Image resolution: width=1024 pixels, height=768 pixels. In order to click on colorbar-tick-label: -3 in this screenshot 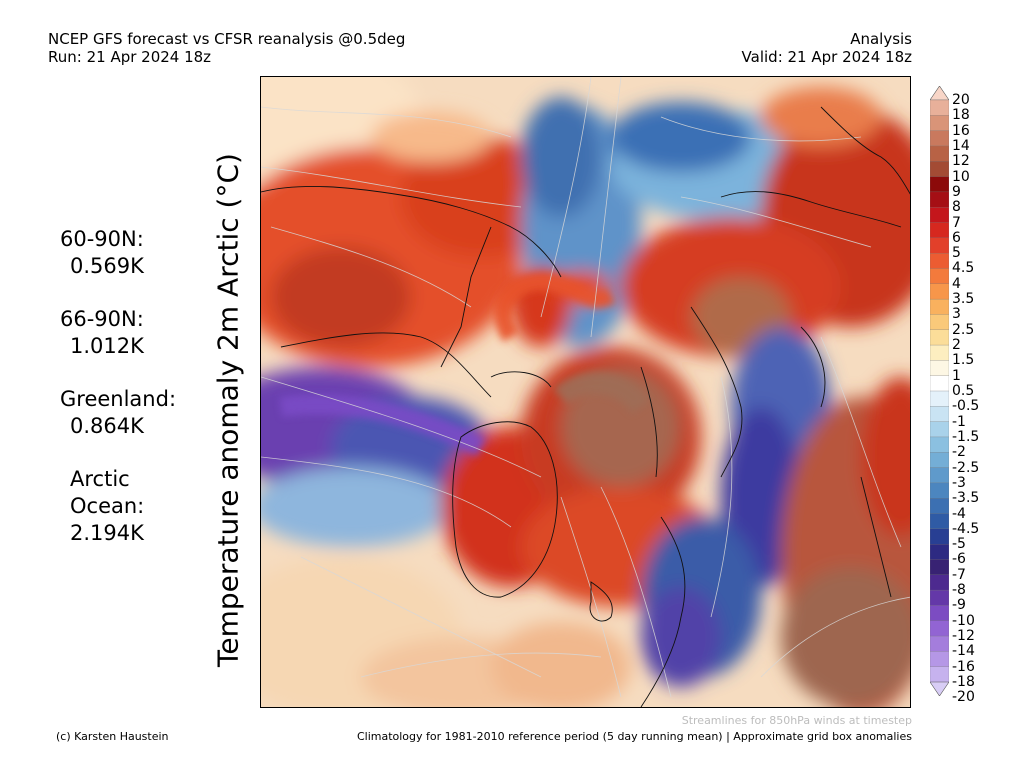, I will do `click(959, 482)`.